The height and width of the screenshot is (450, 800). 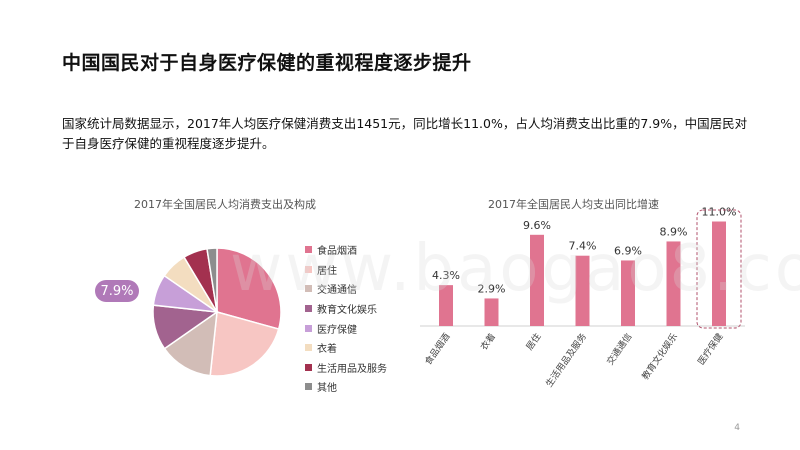 I want to click on legend-item: 教育文化娱乐, so click(x=346, y=309).